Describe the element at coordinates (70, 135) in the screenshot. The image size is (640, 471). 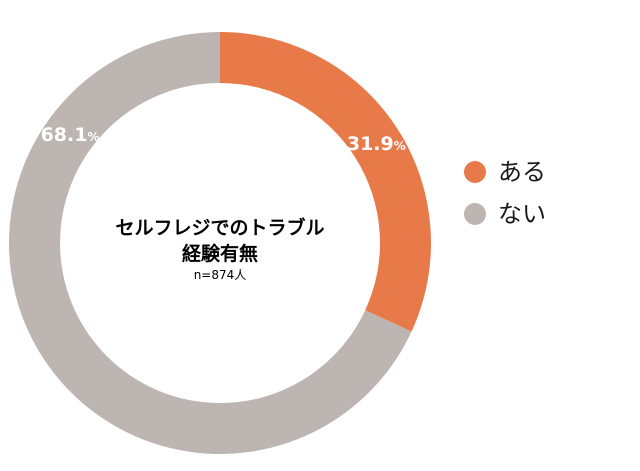
I see `pct-label-nai: 68.1%` at that location.